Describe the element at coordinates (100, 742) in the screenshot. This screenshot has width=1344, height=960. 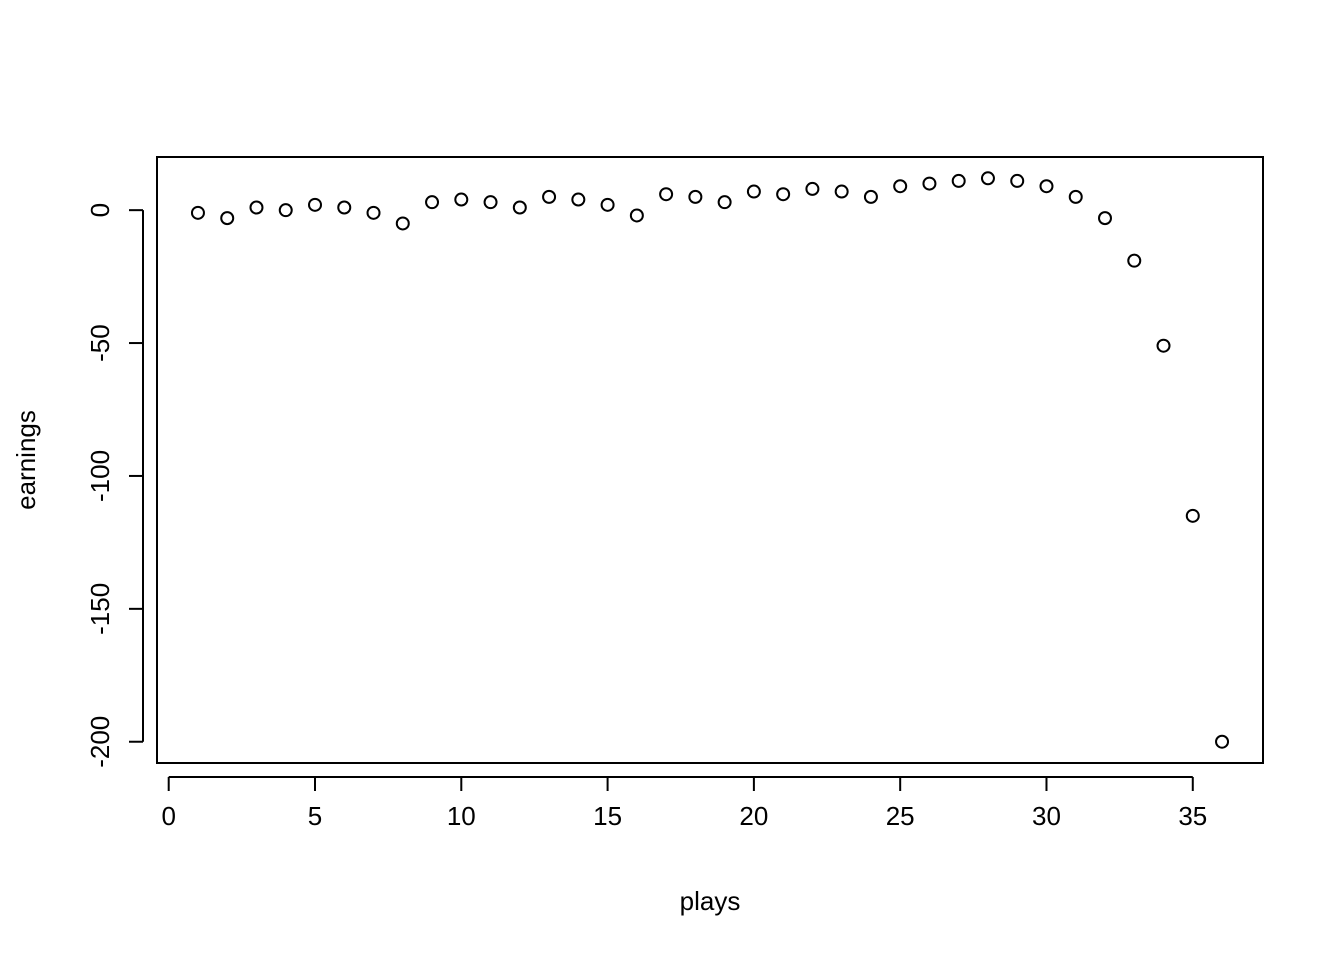
I see `y-tick-label: -200` at that location.